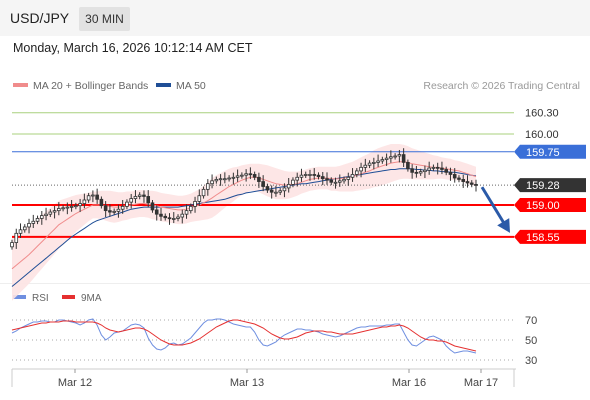  I want to click on legend-ma50: MA 50, so click(181, 86).